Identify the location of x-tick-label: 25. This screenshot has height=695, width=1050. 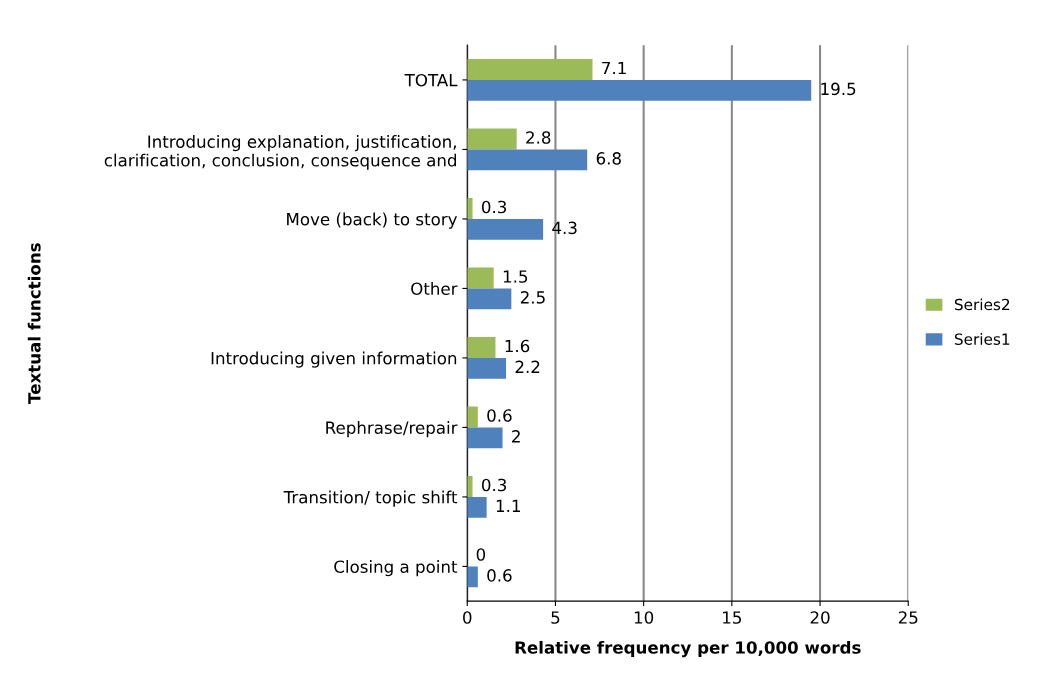
(908, 617).